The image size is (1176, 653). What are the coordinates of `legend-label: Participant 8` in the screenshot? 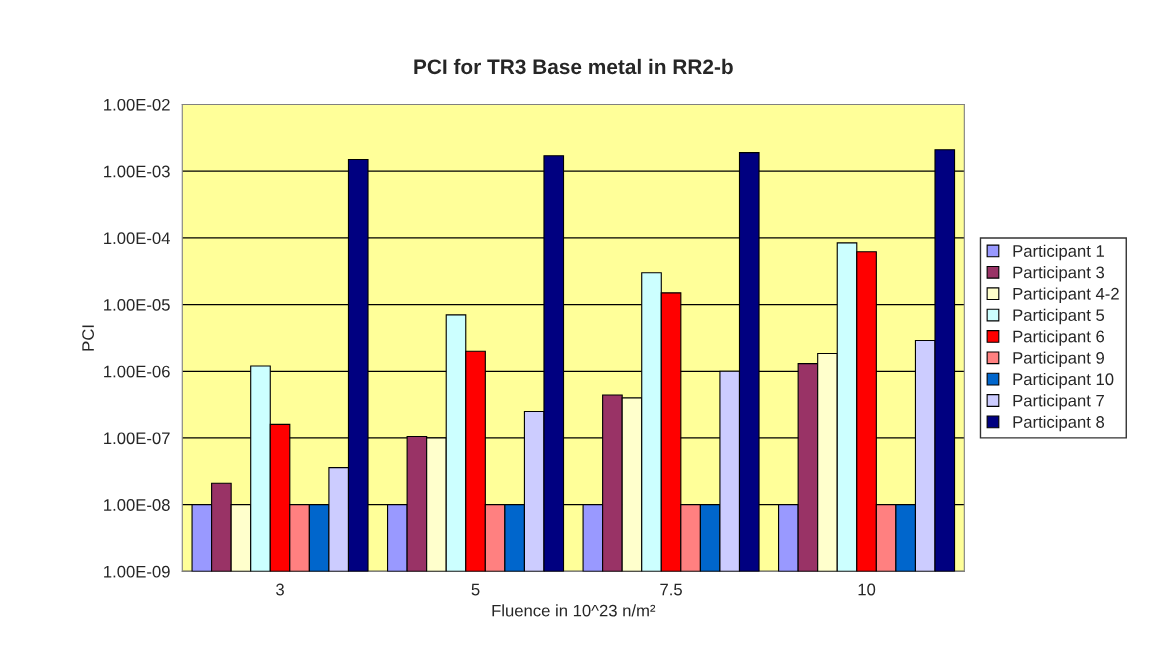 It's located at (1059, 423).